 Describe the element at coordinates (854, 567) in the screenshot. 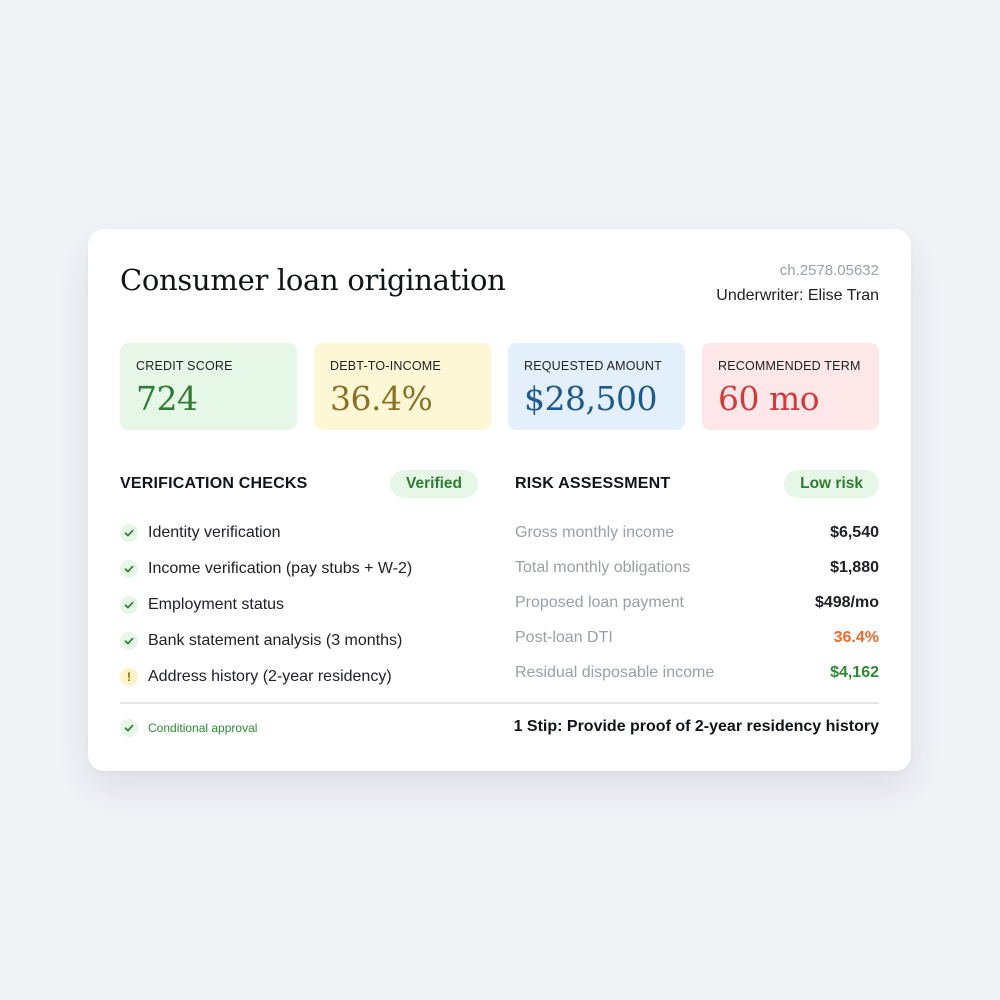

I see `risk-value: $1,880` at that location.